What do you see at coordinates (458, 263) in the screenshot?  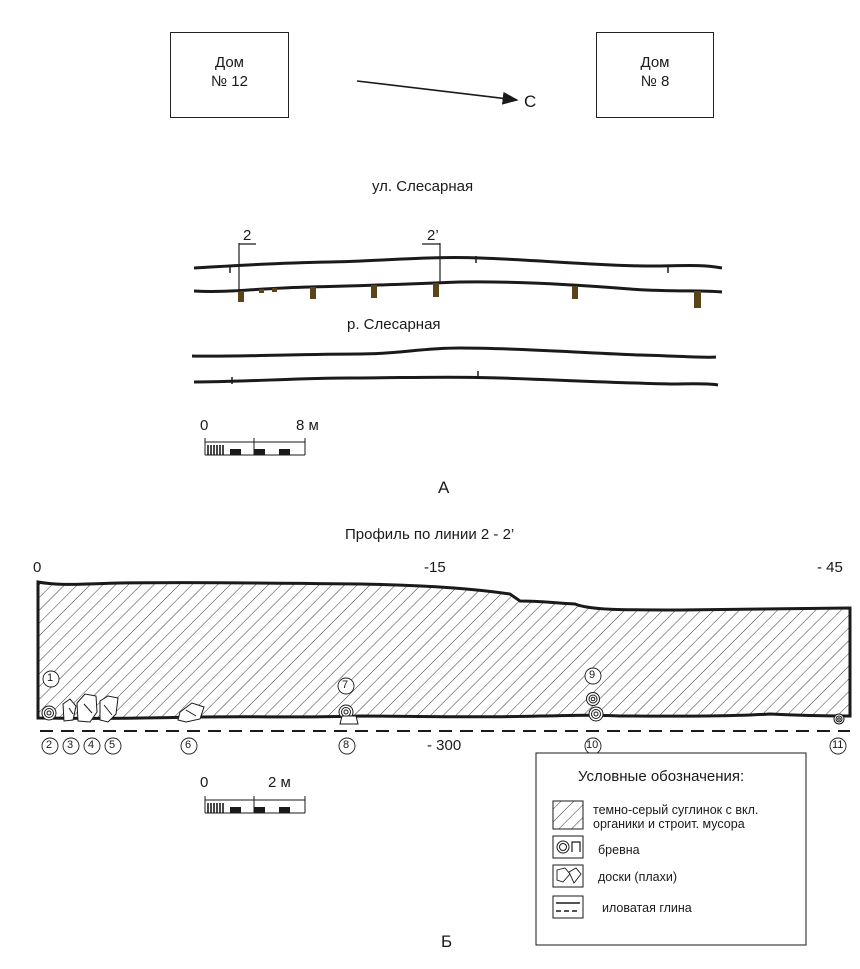 I see `street-edge-top` at bounding box center [458, 263].